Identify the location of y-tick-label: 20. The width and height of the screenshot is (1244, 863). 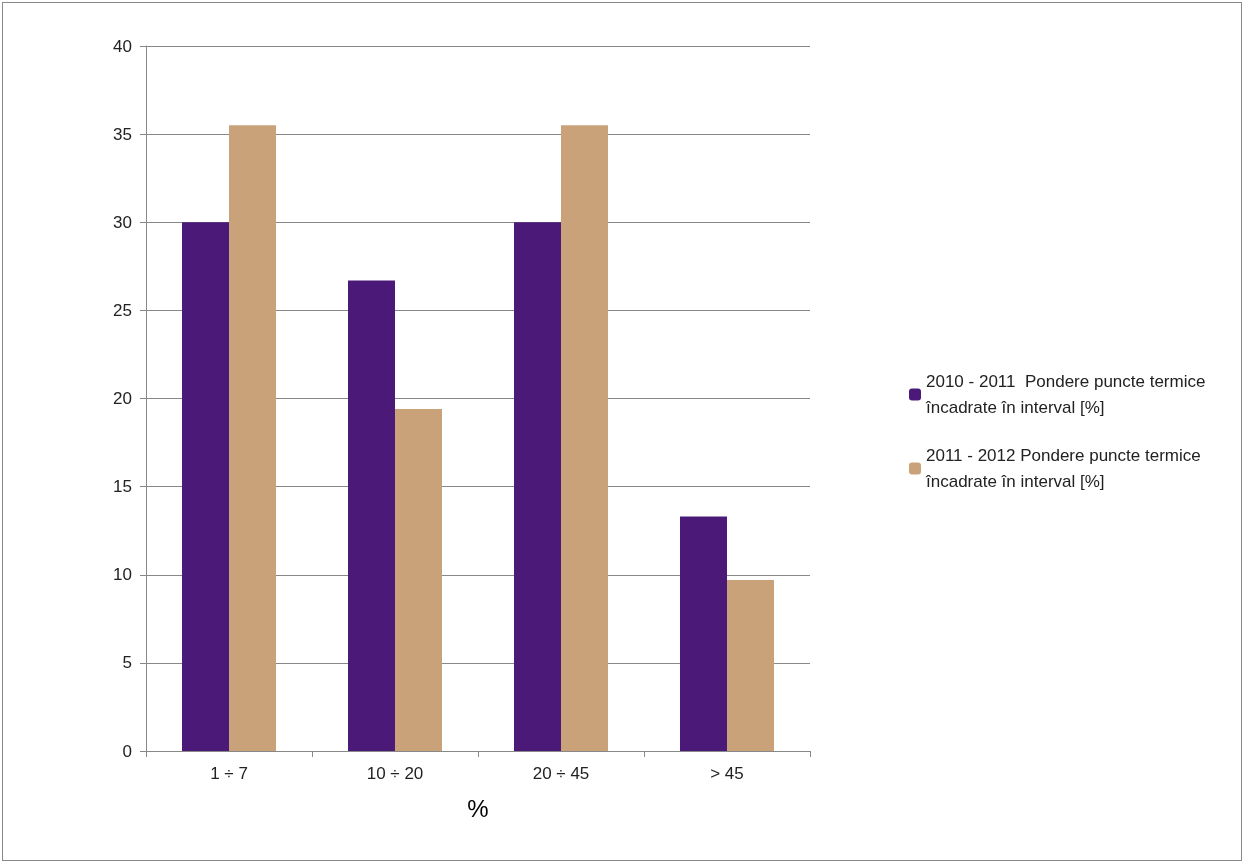
(122, 398).